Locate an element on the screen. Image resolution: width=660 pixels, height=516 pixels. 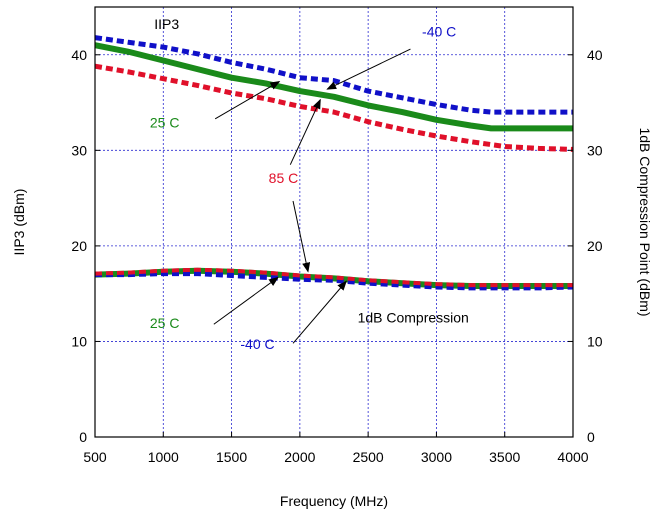
y-tick-label-left: 10 is located at coordinates (79, 341).